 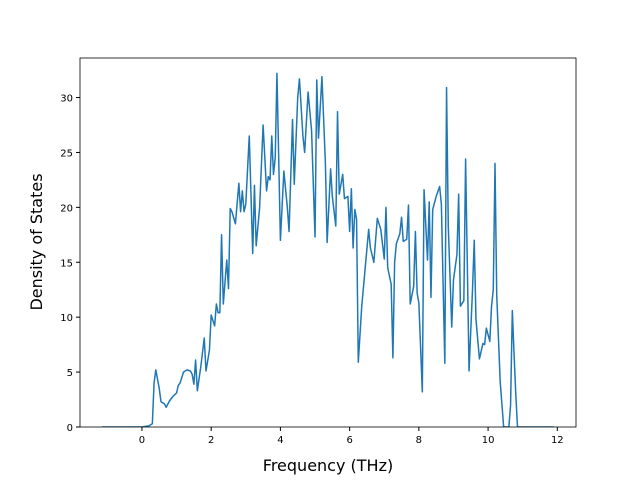 What do you see at coordinates (66, 153) in the screenshot?
I see `y-tick-label: 25` at bounding box center [66, 153].